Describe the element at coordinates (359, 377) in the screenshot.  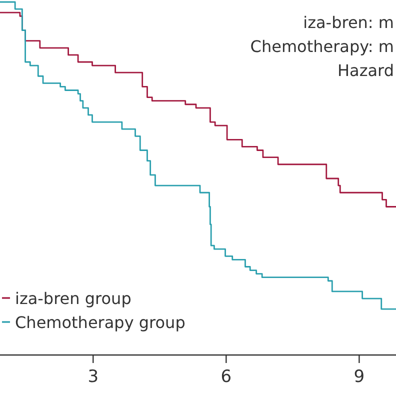
I see `x-tick-label: 9` at that location.